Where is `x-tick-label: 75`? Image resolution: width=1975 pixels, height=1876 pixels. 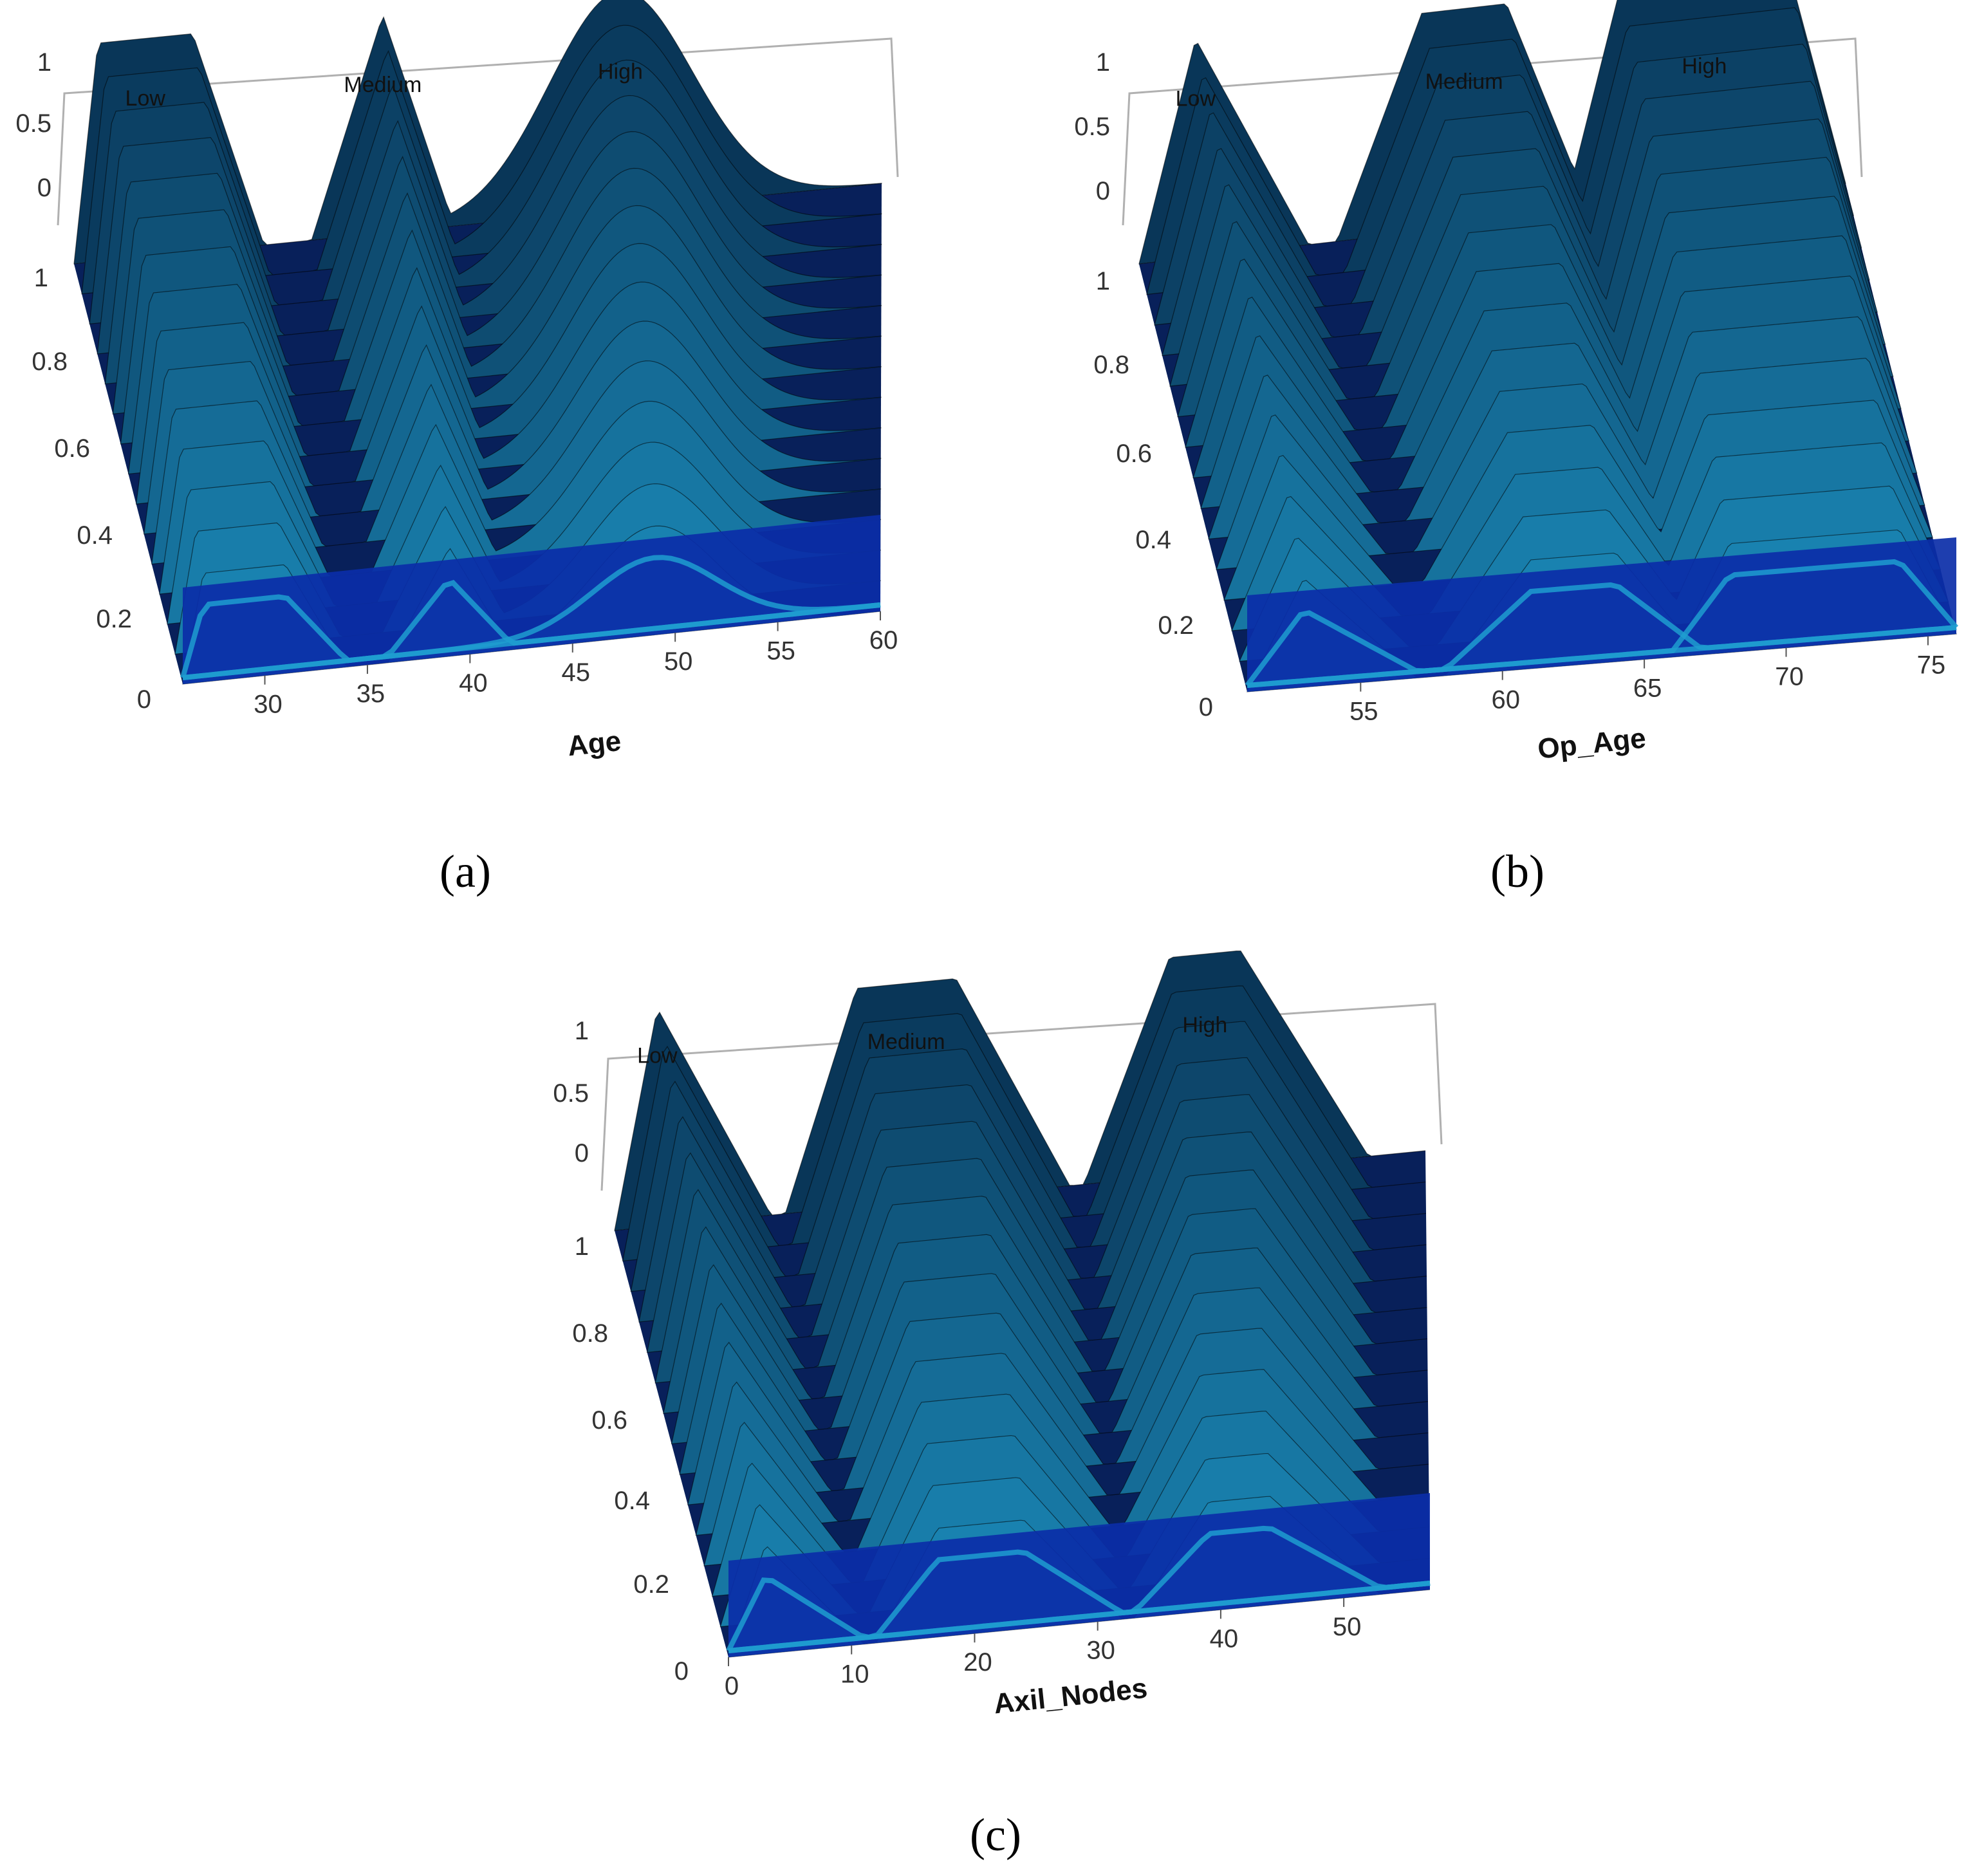
x-tick-label: 75 is located at coordinates (1931, 665).